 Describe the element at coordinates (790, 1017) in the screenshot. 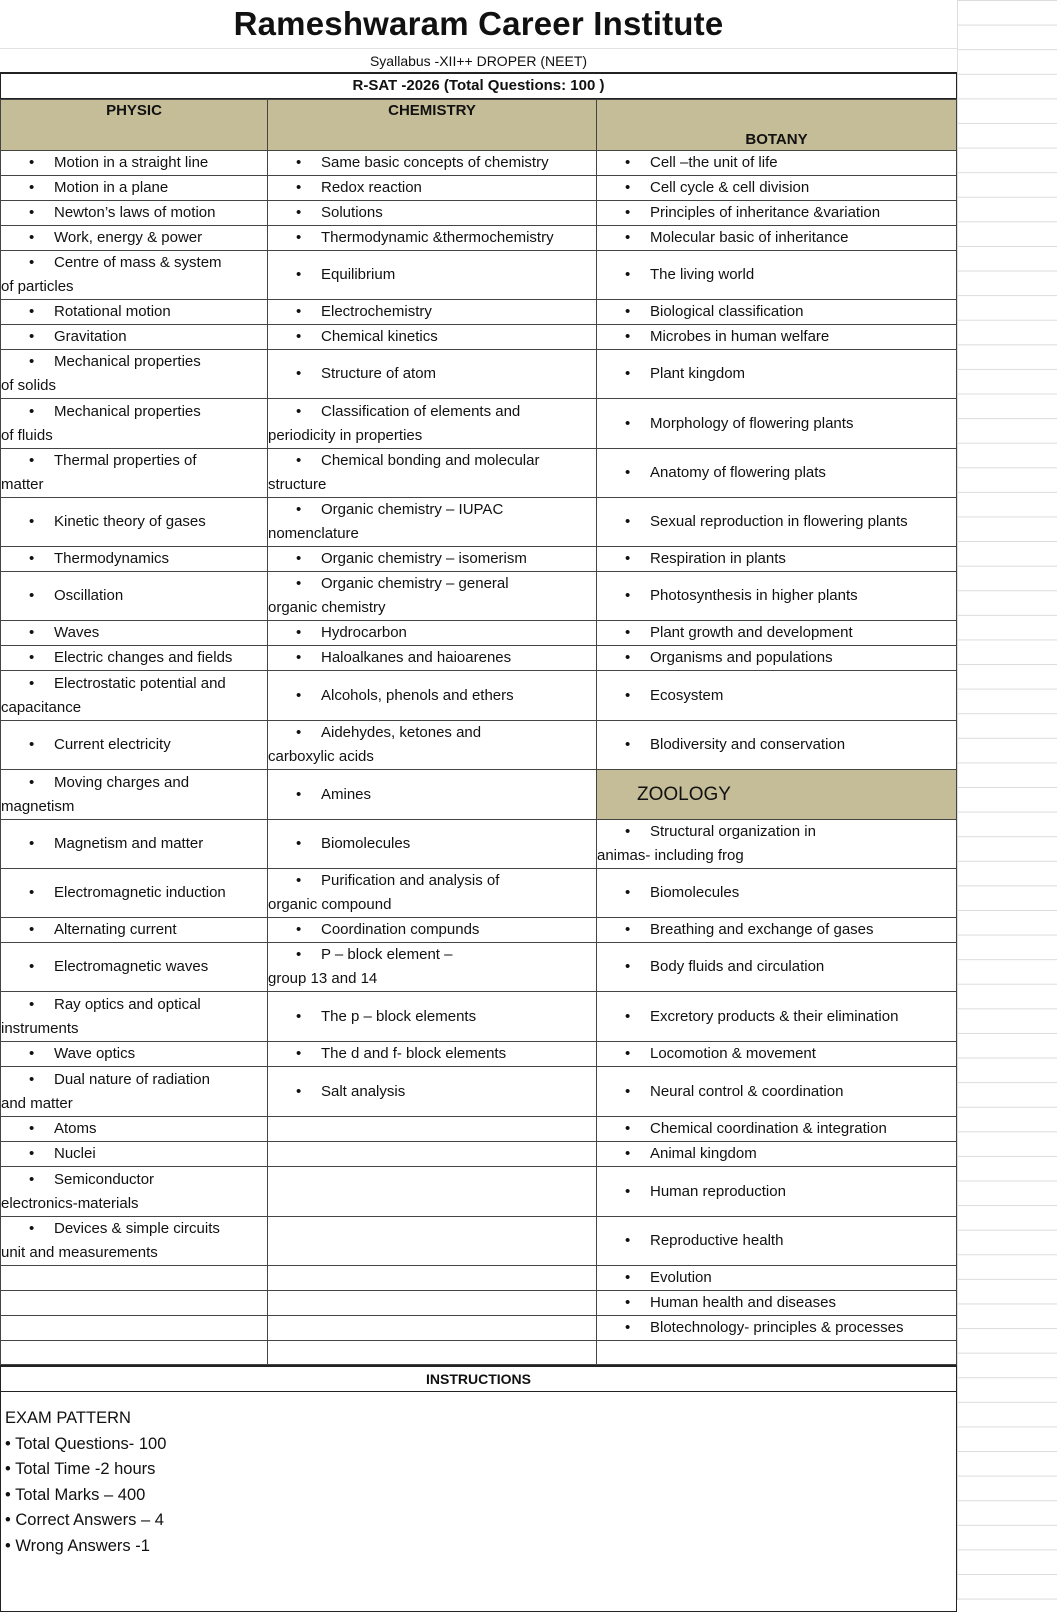

I see `topic-cell: • Excretory products & their elimination` at that location.